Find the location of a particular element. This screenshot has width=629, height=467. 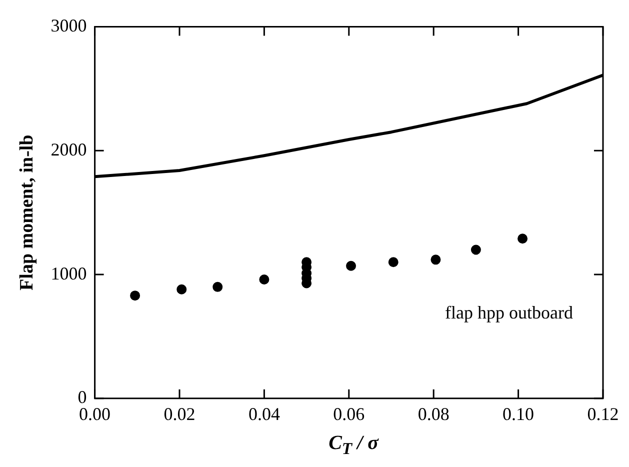

x-axis-title: C$_{T}$ / σ is located at coordinates (354, 445).